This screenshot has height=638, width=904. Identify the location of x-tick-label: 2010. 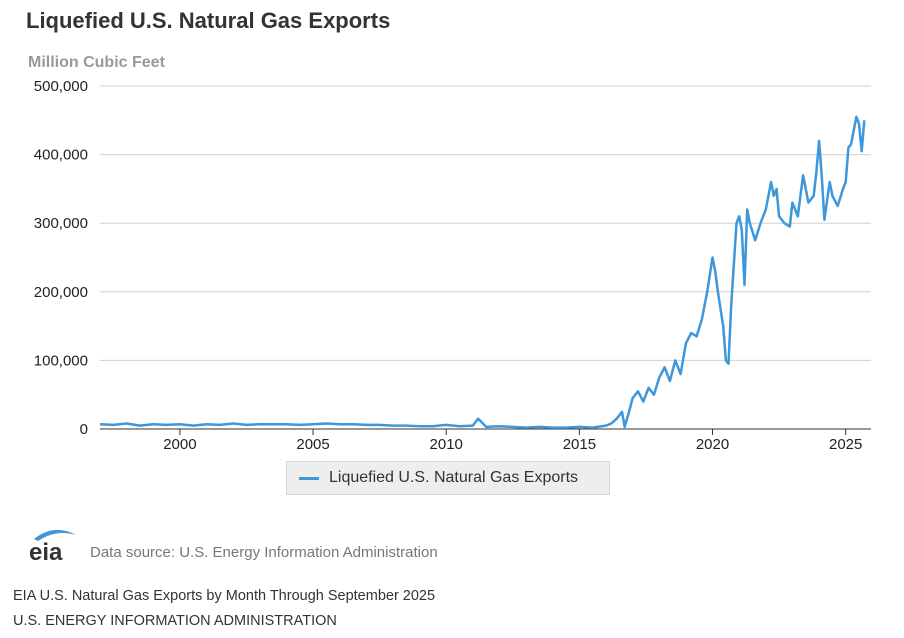
(446, 444).